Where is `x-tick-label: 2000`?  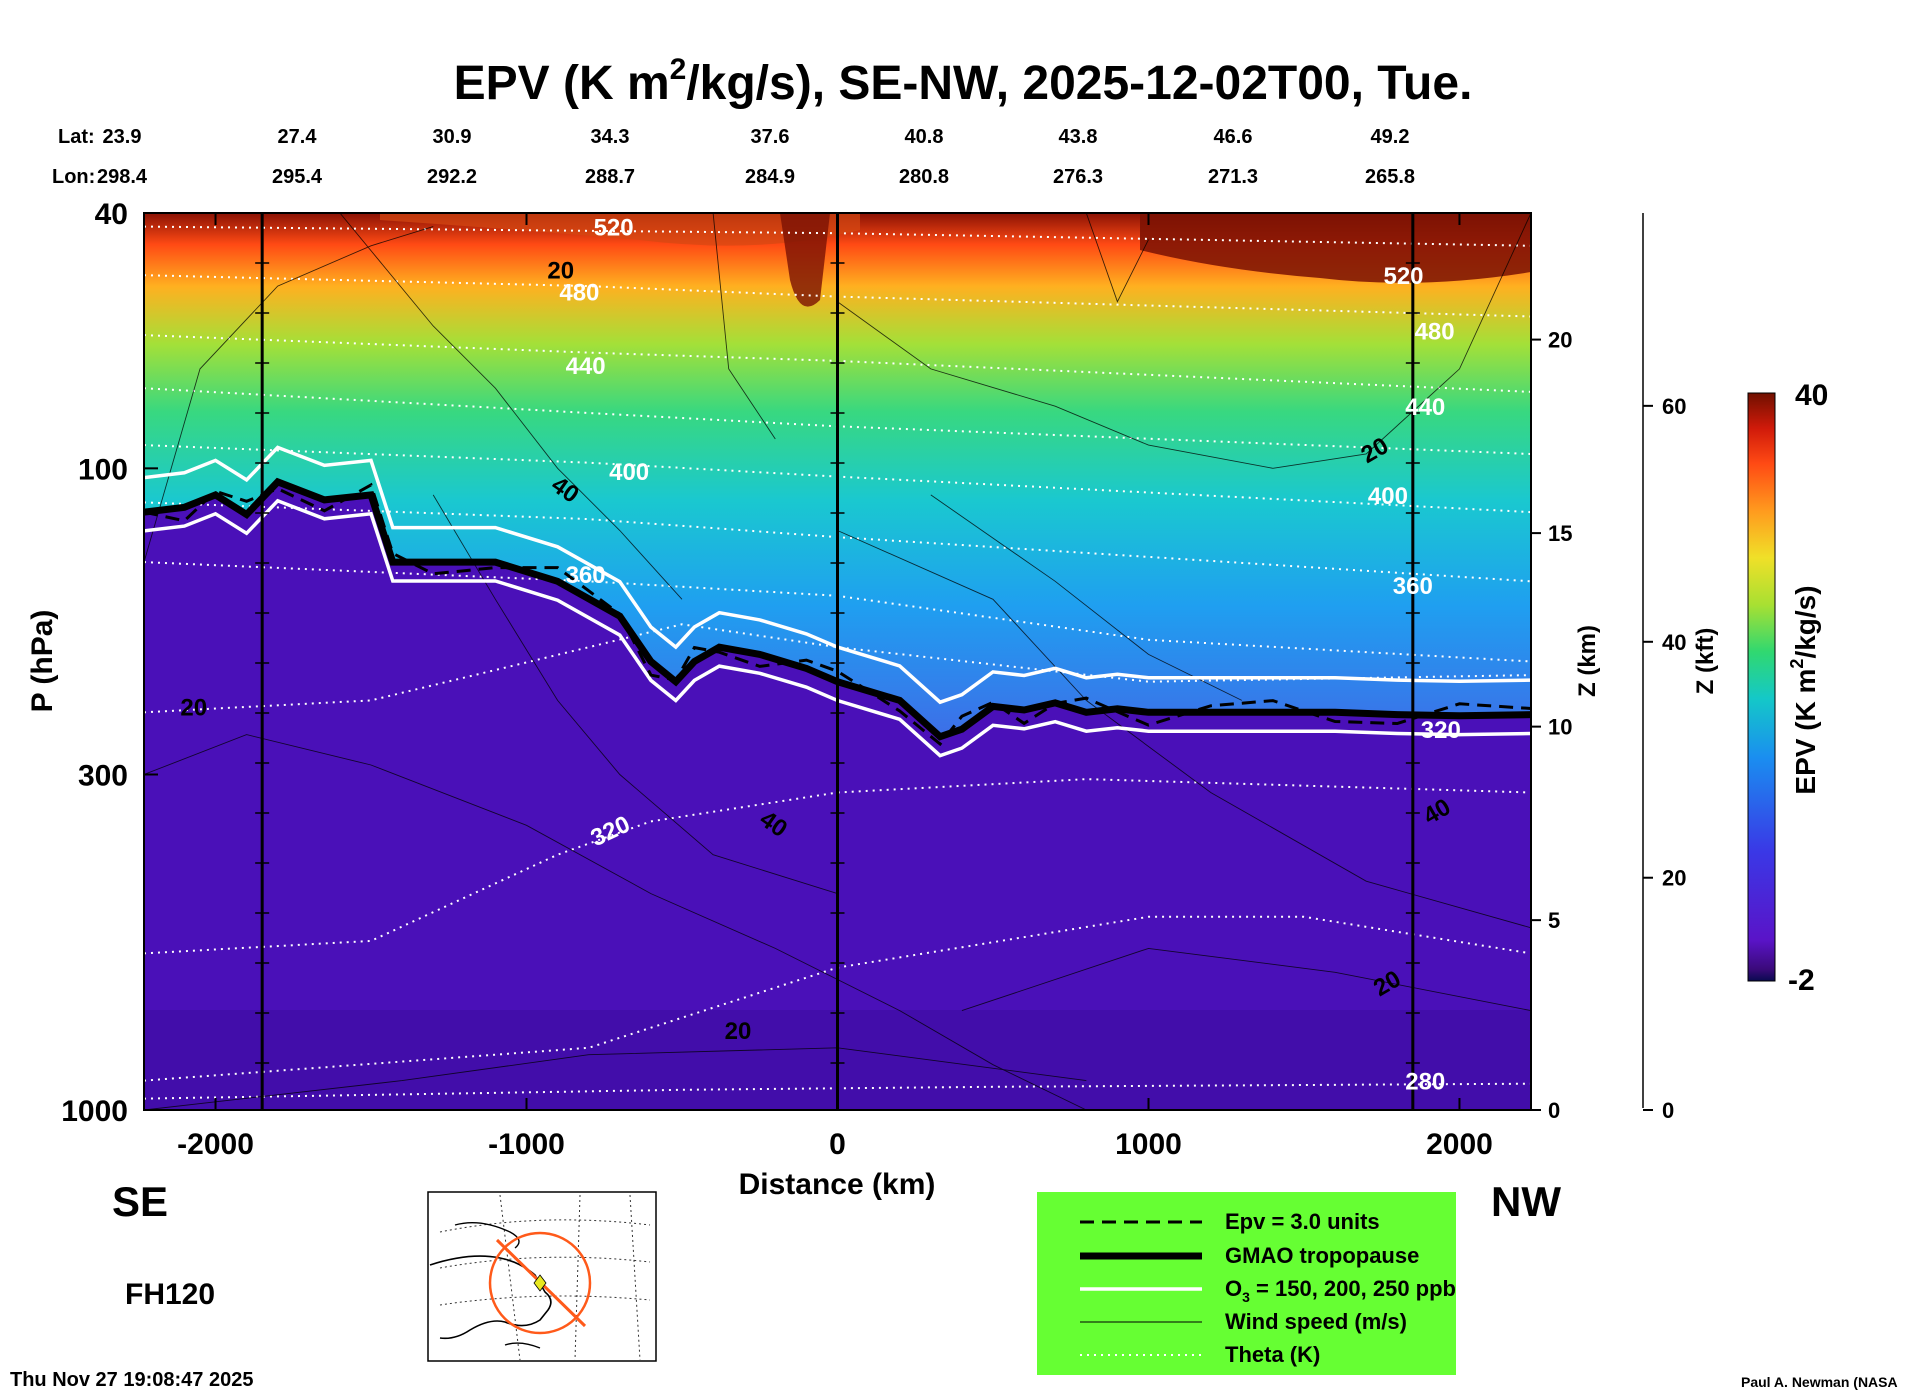
x-tick-label: 2000 is located at coordinates (1459, 1144).